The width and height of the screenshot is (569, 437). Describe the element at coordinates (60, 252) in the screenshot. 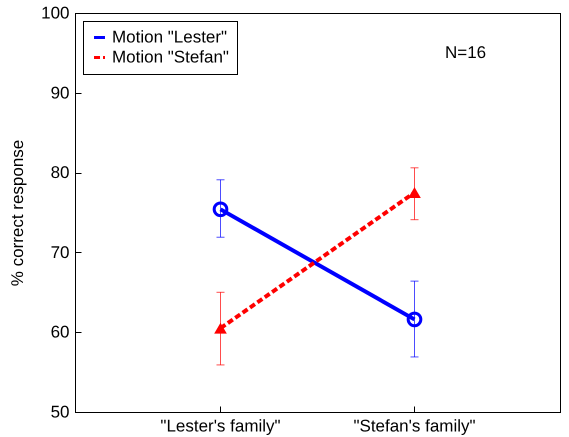

I see `y-tick-label: 70` at that location.